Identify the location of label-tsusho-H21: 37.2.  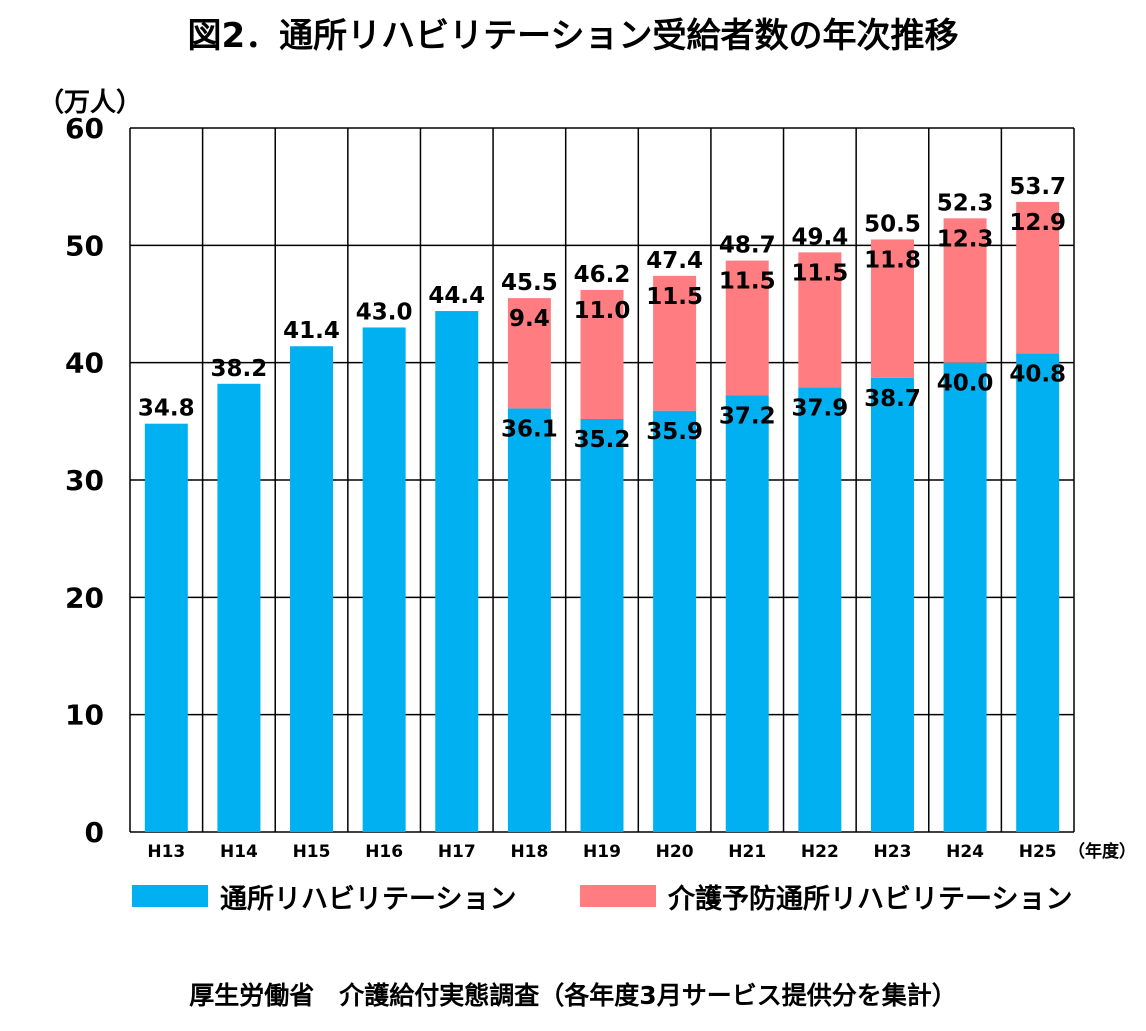
(747, 417).